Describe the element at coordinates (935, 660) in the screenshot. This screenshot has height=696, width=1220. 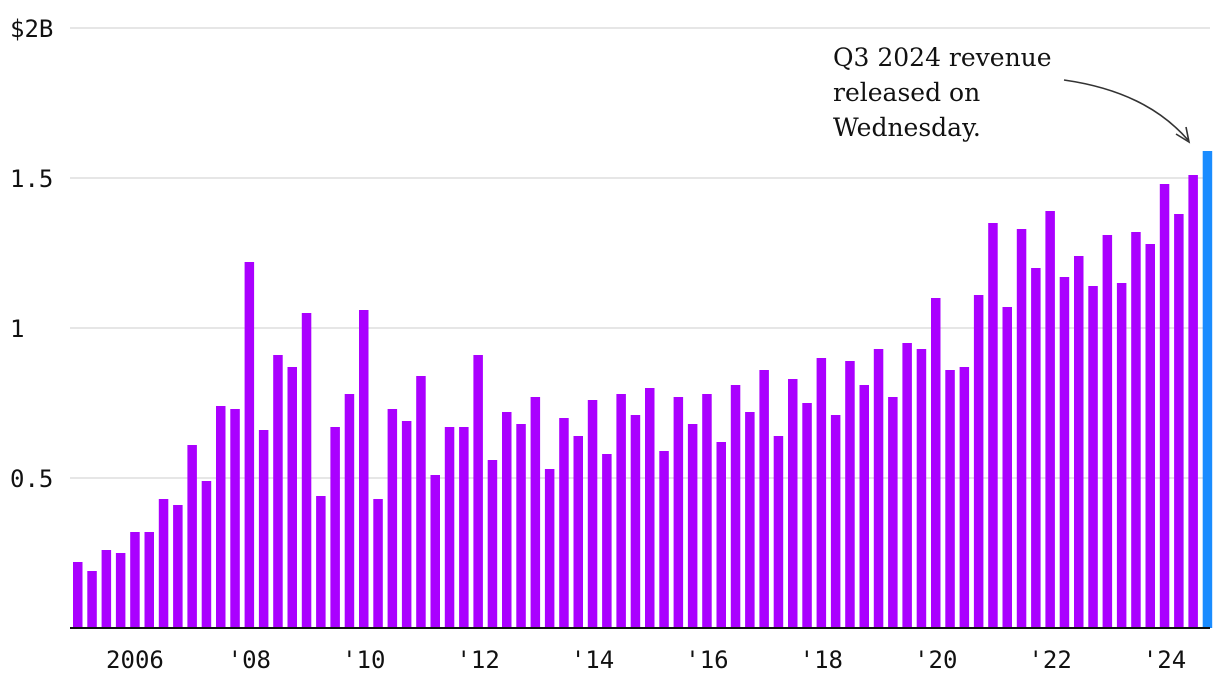
I see `x-tick-label: '20` at that location.